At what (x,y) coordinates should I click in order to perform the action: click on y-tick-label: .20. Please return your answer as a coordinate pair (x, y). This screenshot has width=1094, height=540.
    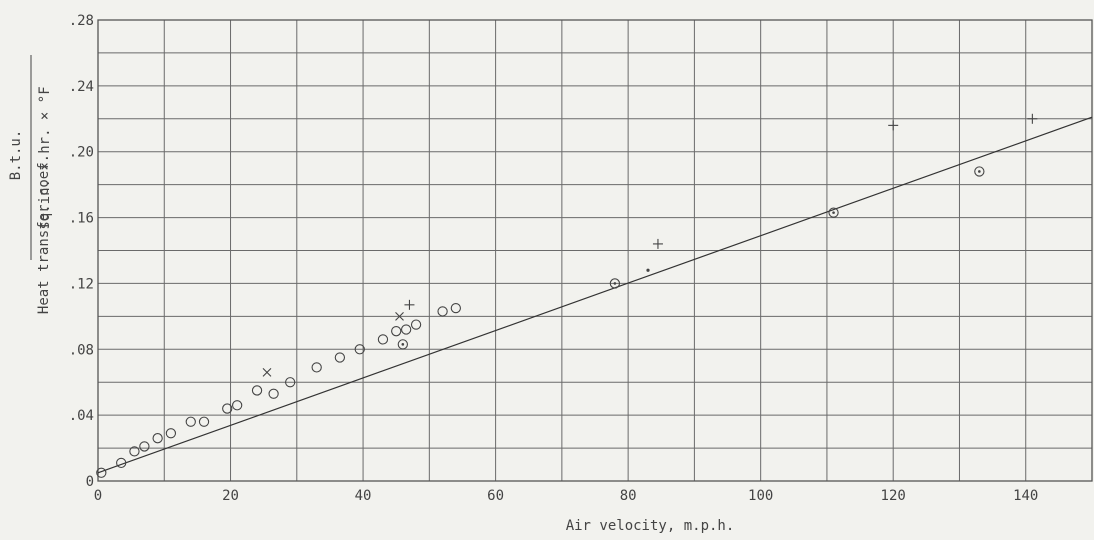
    Looking at the image, I should click on (81, 153).